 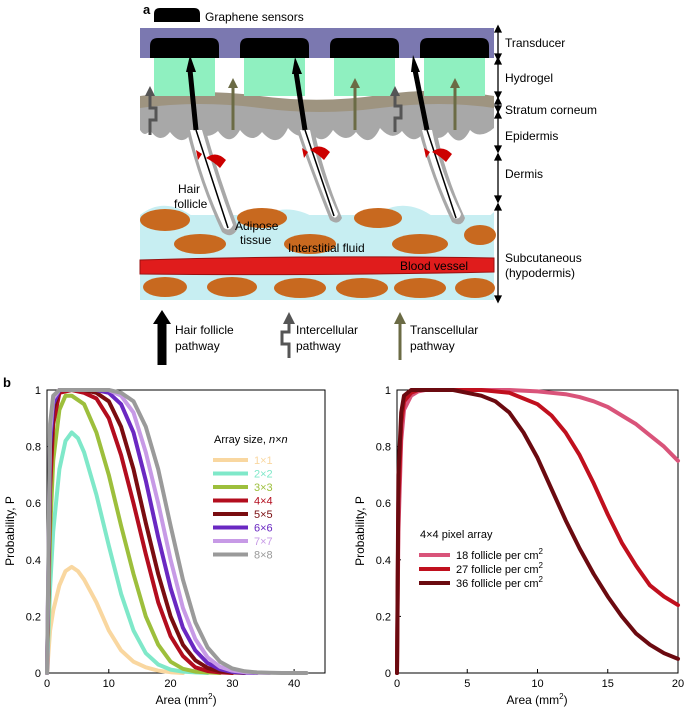 I want to click on intercellular-pathway-label-2: pathway, so click(x=318, y=346).